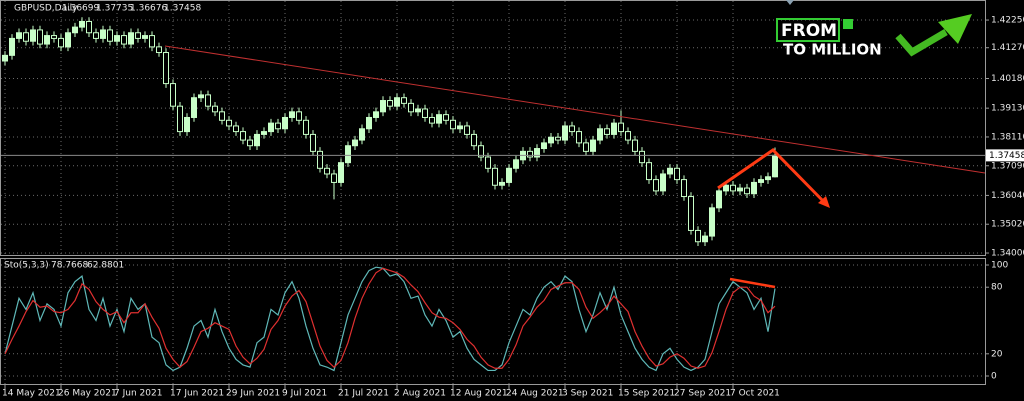  I want to click on y-tick-label: 1.37090, so click(1007, 166).